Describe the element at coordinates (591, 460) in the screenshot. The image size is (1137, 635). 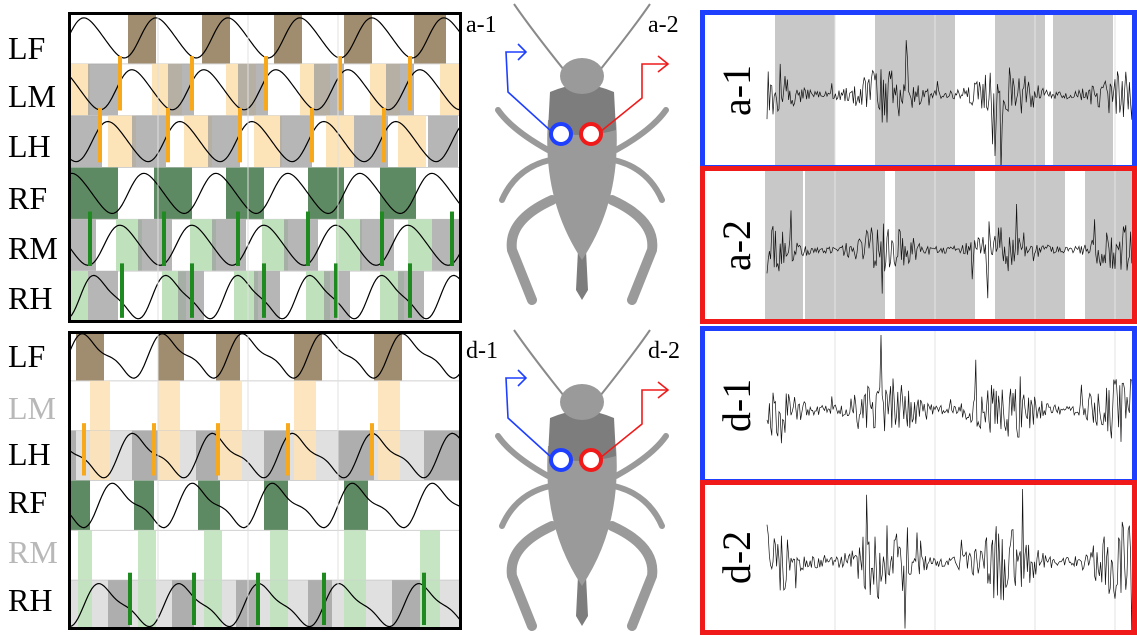
I see `electrode-right` at that location.